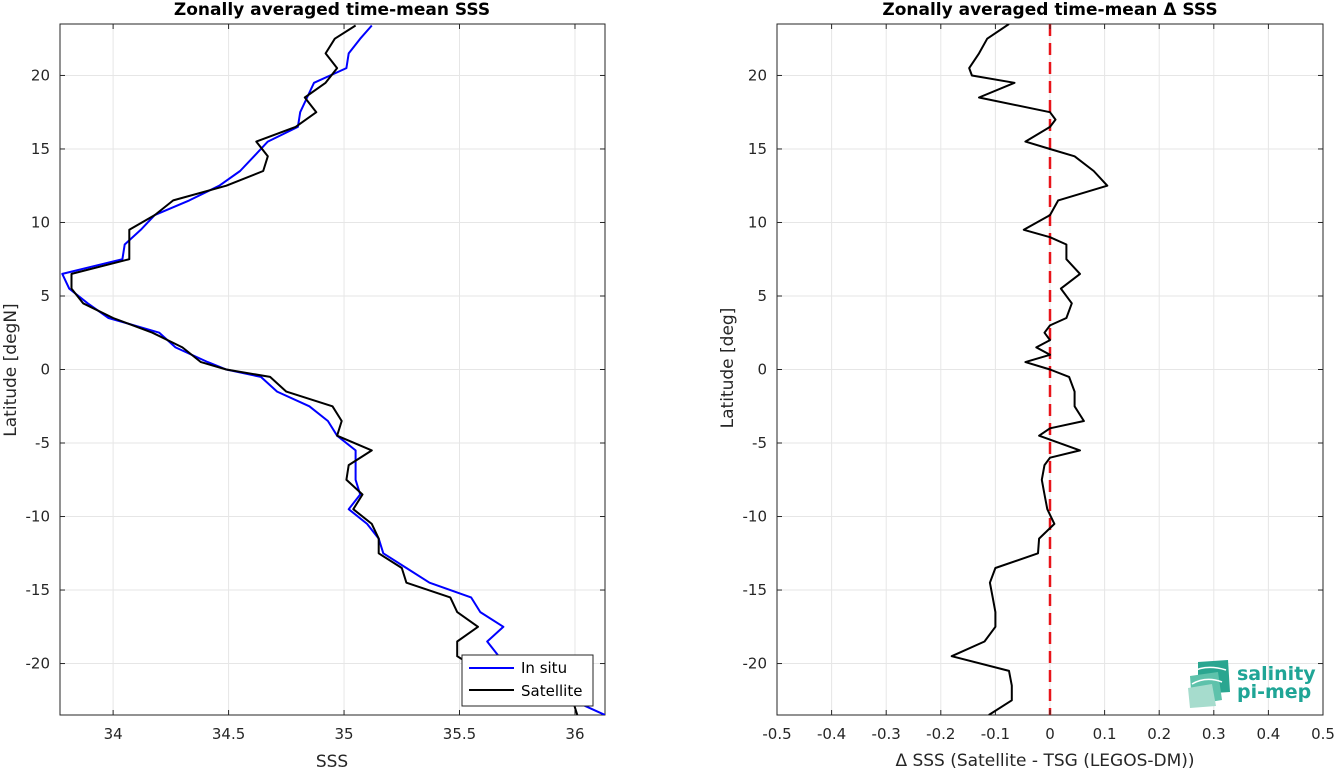 This screenshot has height=769, width=1336. Describe the element at coordinates (113, 734) in the screenshot. I see `x-tick-label: 34` at that location.